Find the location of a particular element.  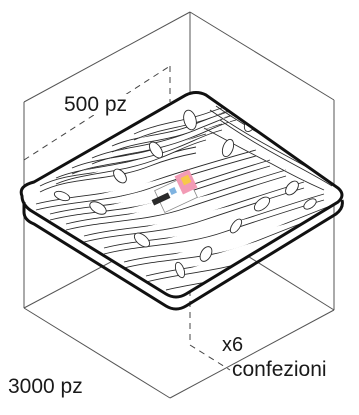

top-quantity-label: 500 pz is located at coordinates (96, 104).